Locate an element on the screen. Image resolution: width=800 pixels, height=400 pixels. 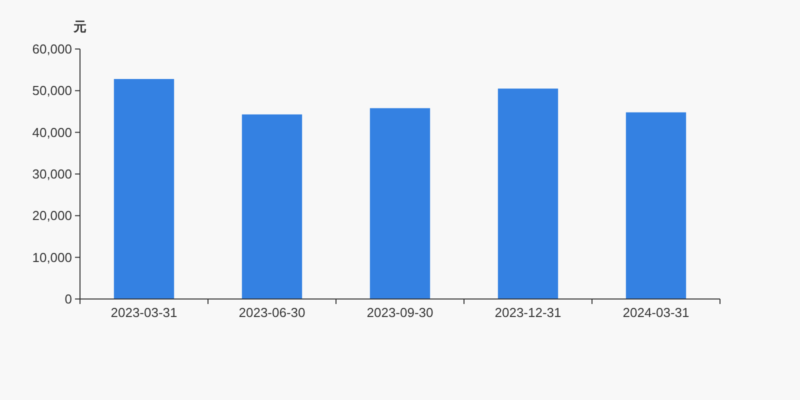
y-tick-label: 10,000 is located at coordinates (52, 257).